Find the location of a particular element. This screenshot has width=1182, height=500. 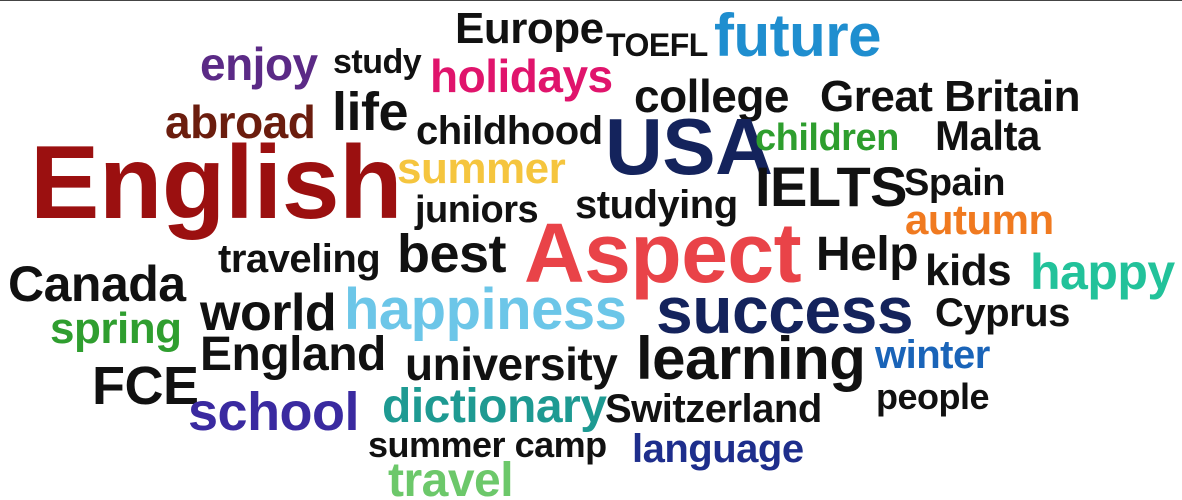

word-ielts: IELTS is located at coordinates (831, 186).